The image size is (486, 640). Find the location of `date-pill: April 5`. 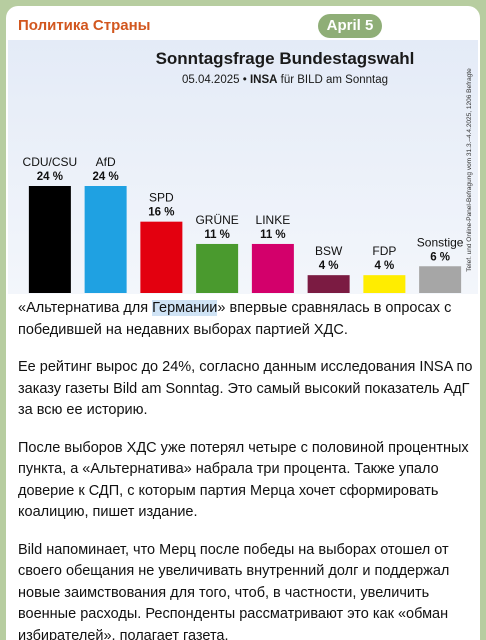

date-pill: April 5 is located at coordinates (350, 26).